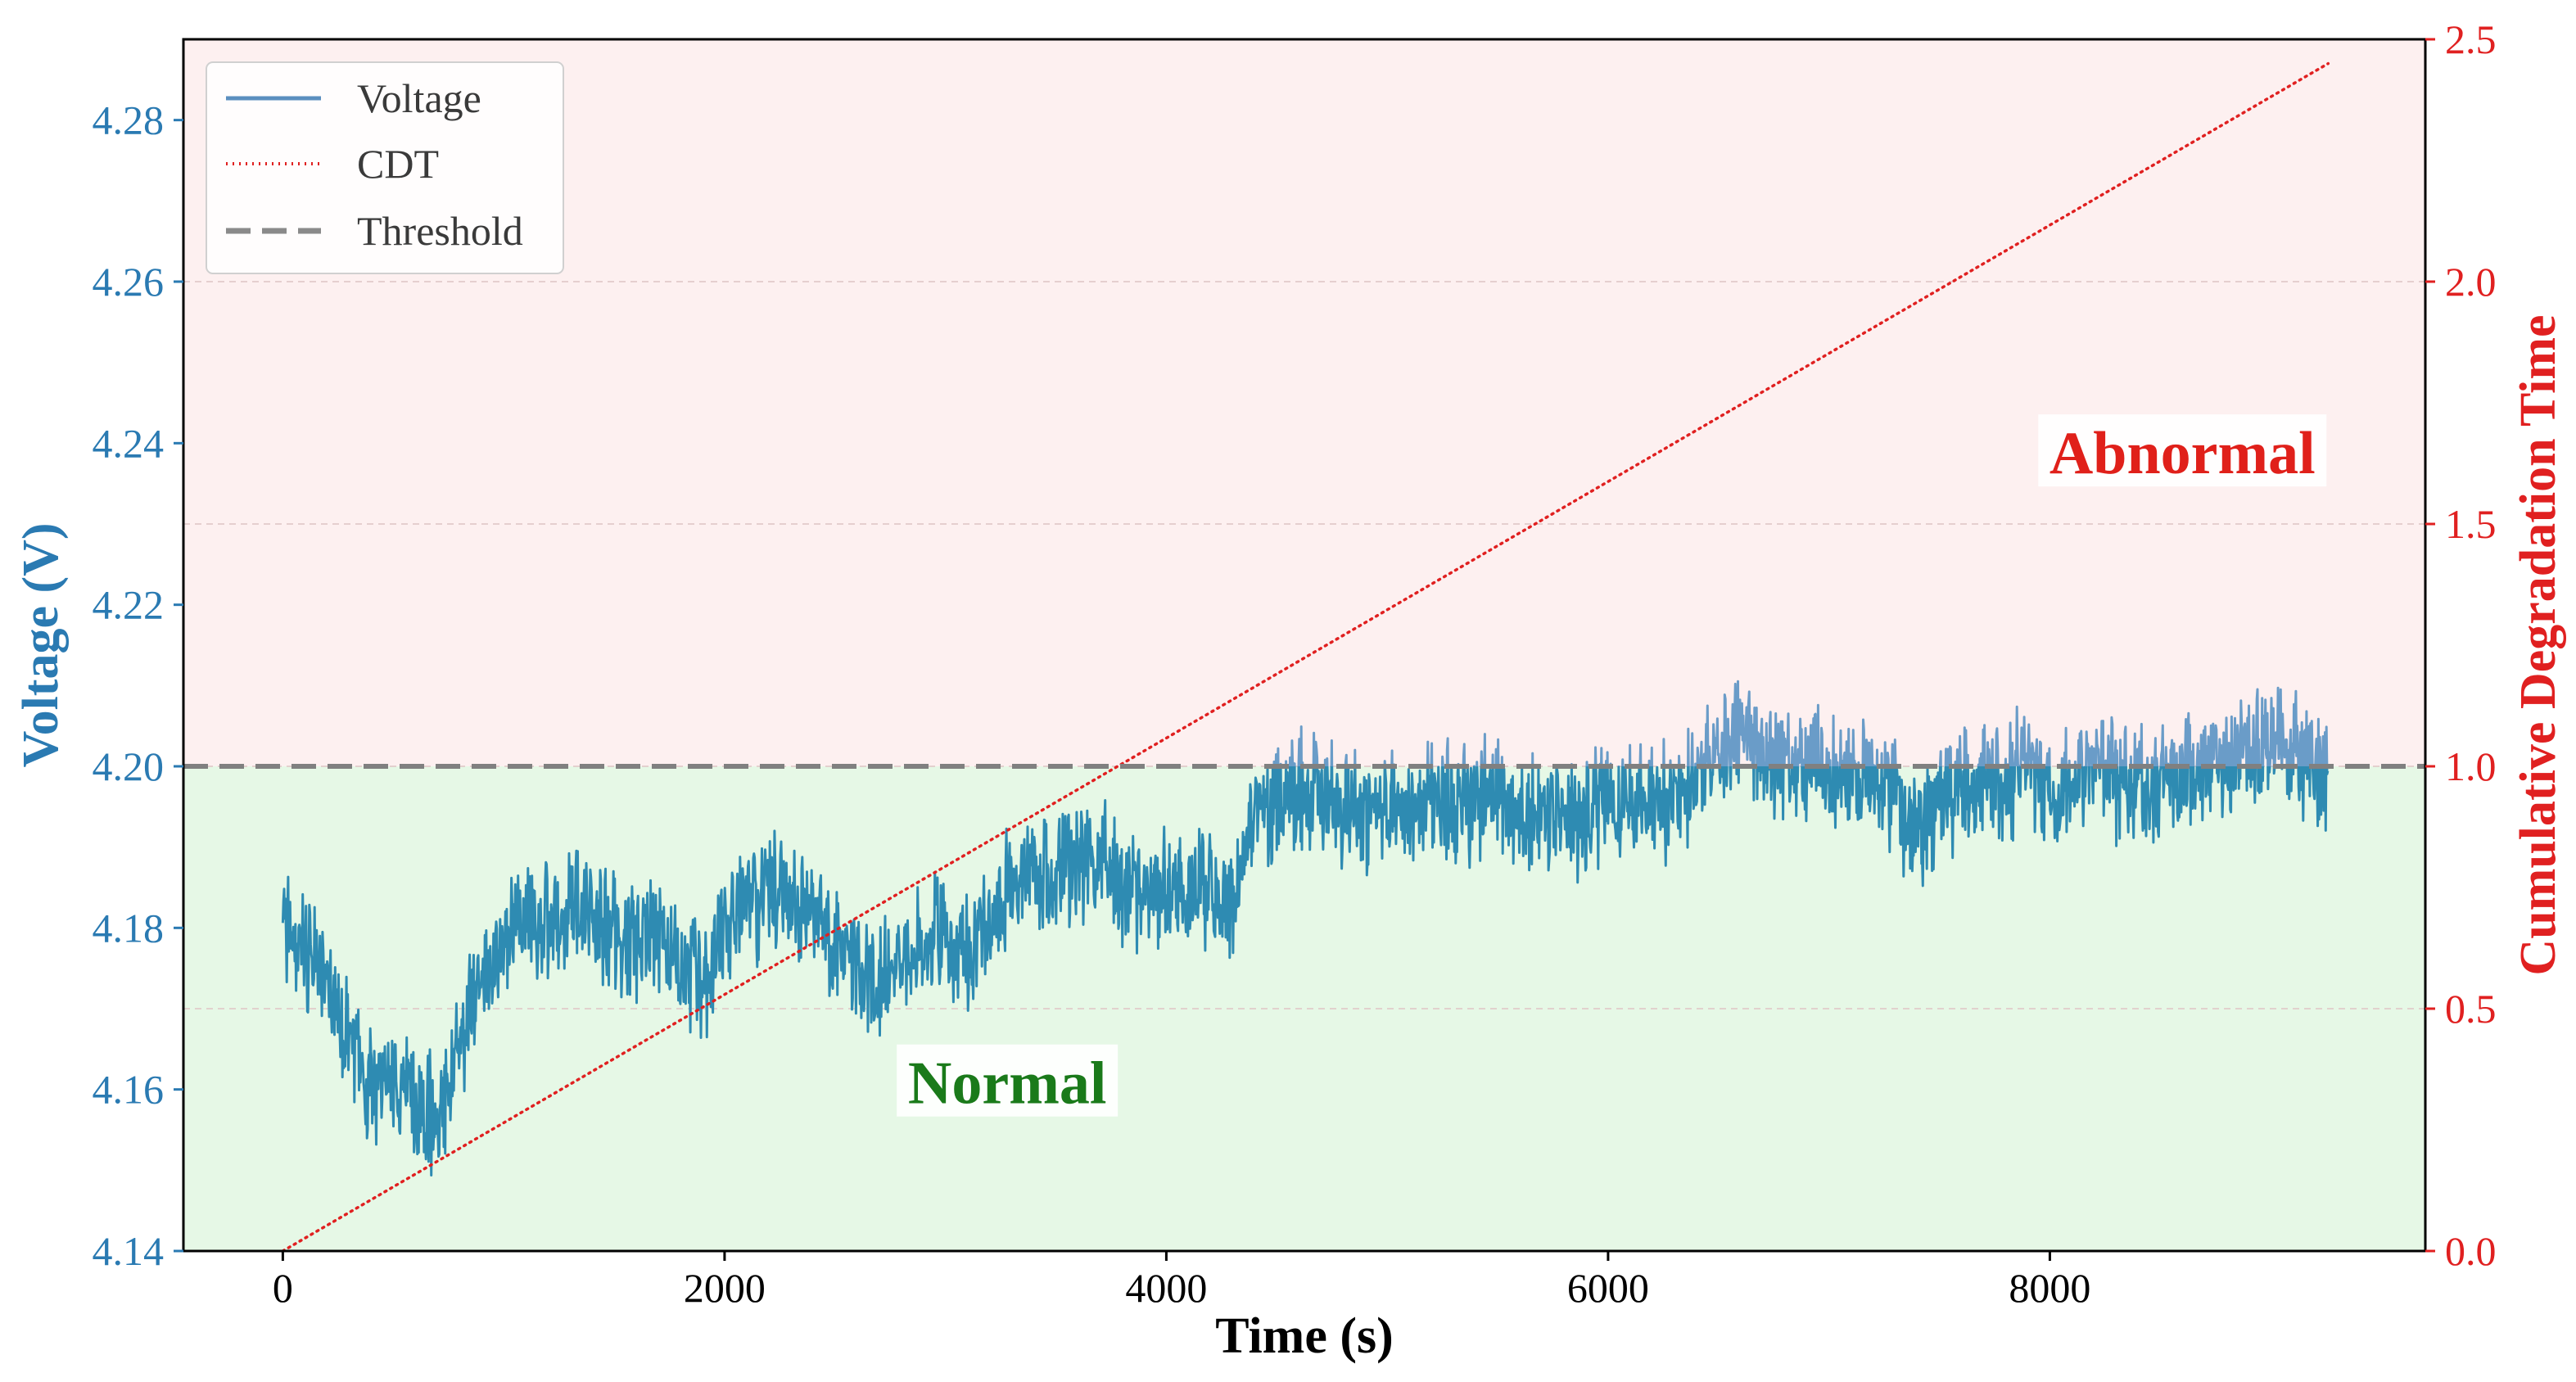 The width and height of the screenshot is (2576, 1382). What do you see at coordinates (129, 928) in the screenshot?
I see `left-y-tick-label-2: 4.18` at bounding box center [129, 928].